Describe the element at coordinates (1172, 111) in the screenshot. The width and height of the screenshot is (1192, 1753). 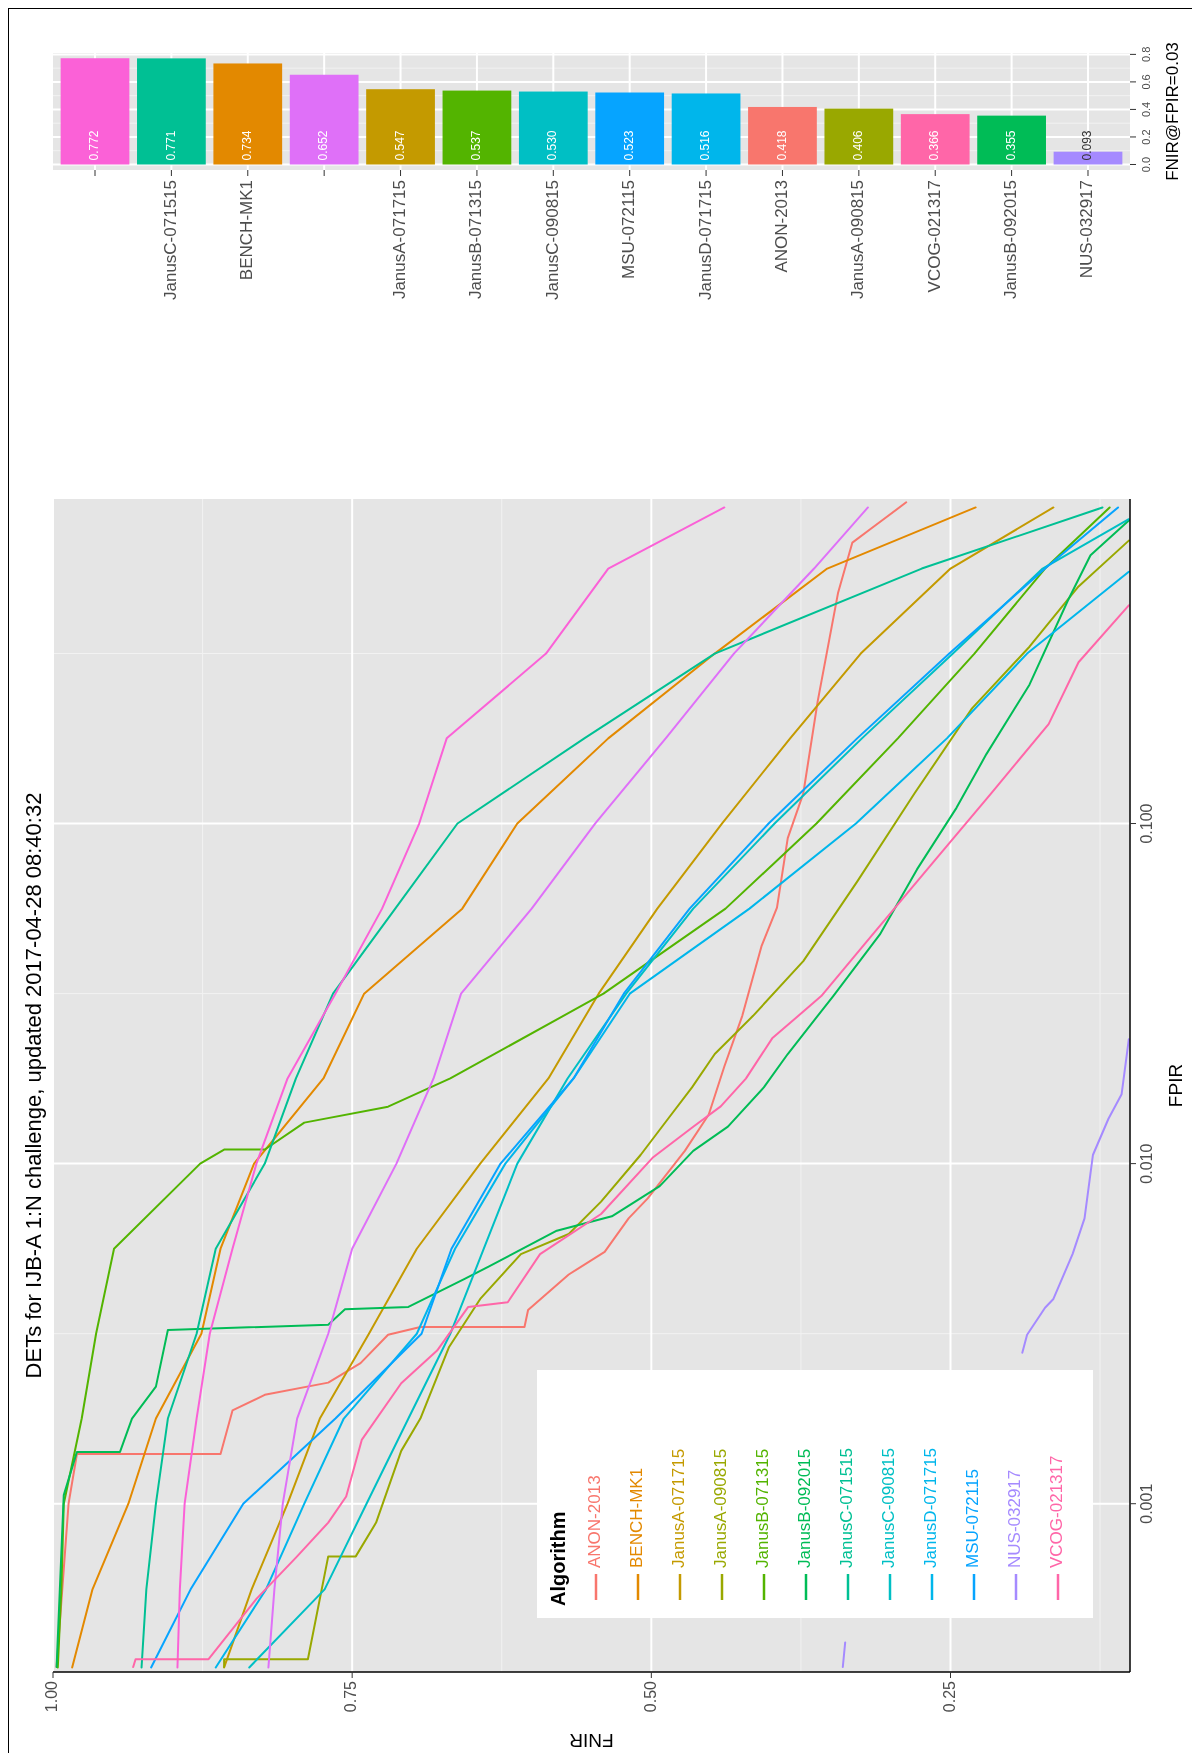
I see `y-axis-title: FNIR@FPIR=0.03` at that location.